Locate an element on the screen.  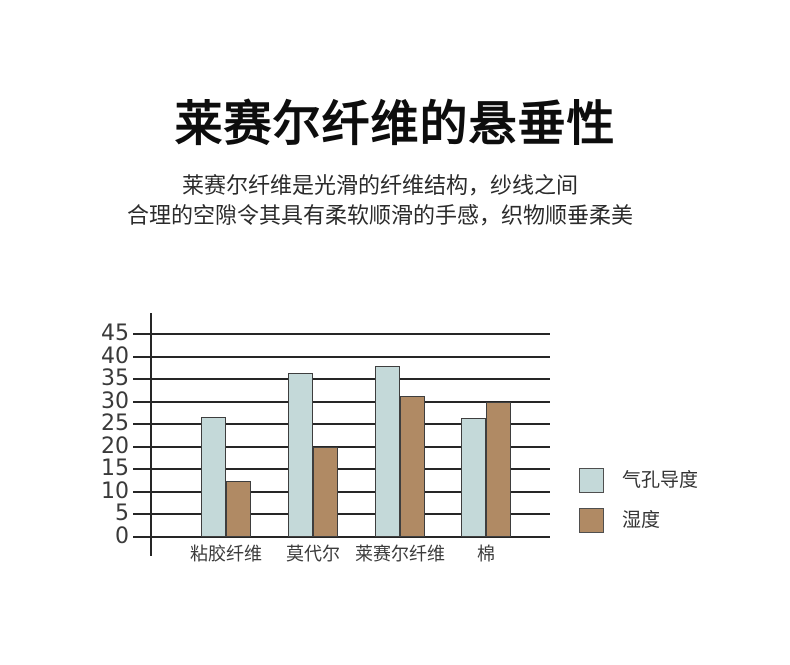
bar-气孔导度-莫代尔 is located at coordinates (300, 455).